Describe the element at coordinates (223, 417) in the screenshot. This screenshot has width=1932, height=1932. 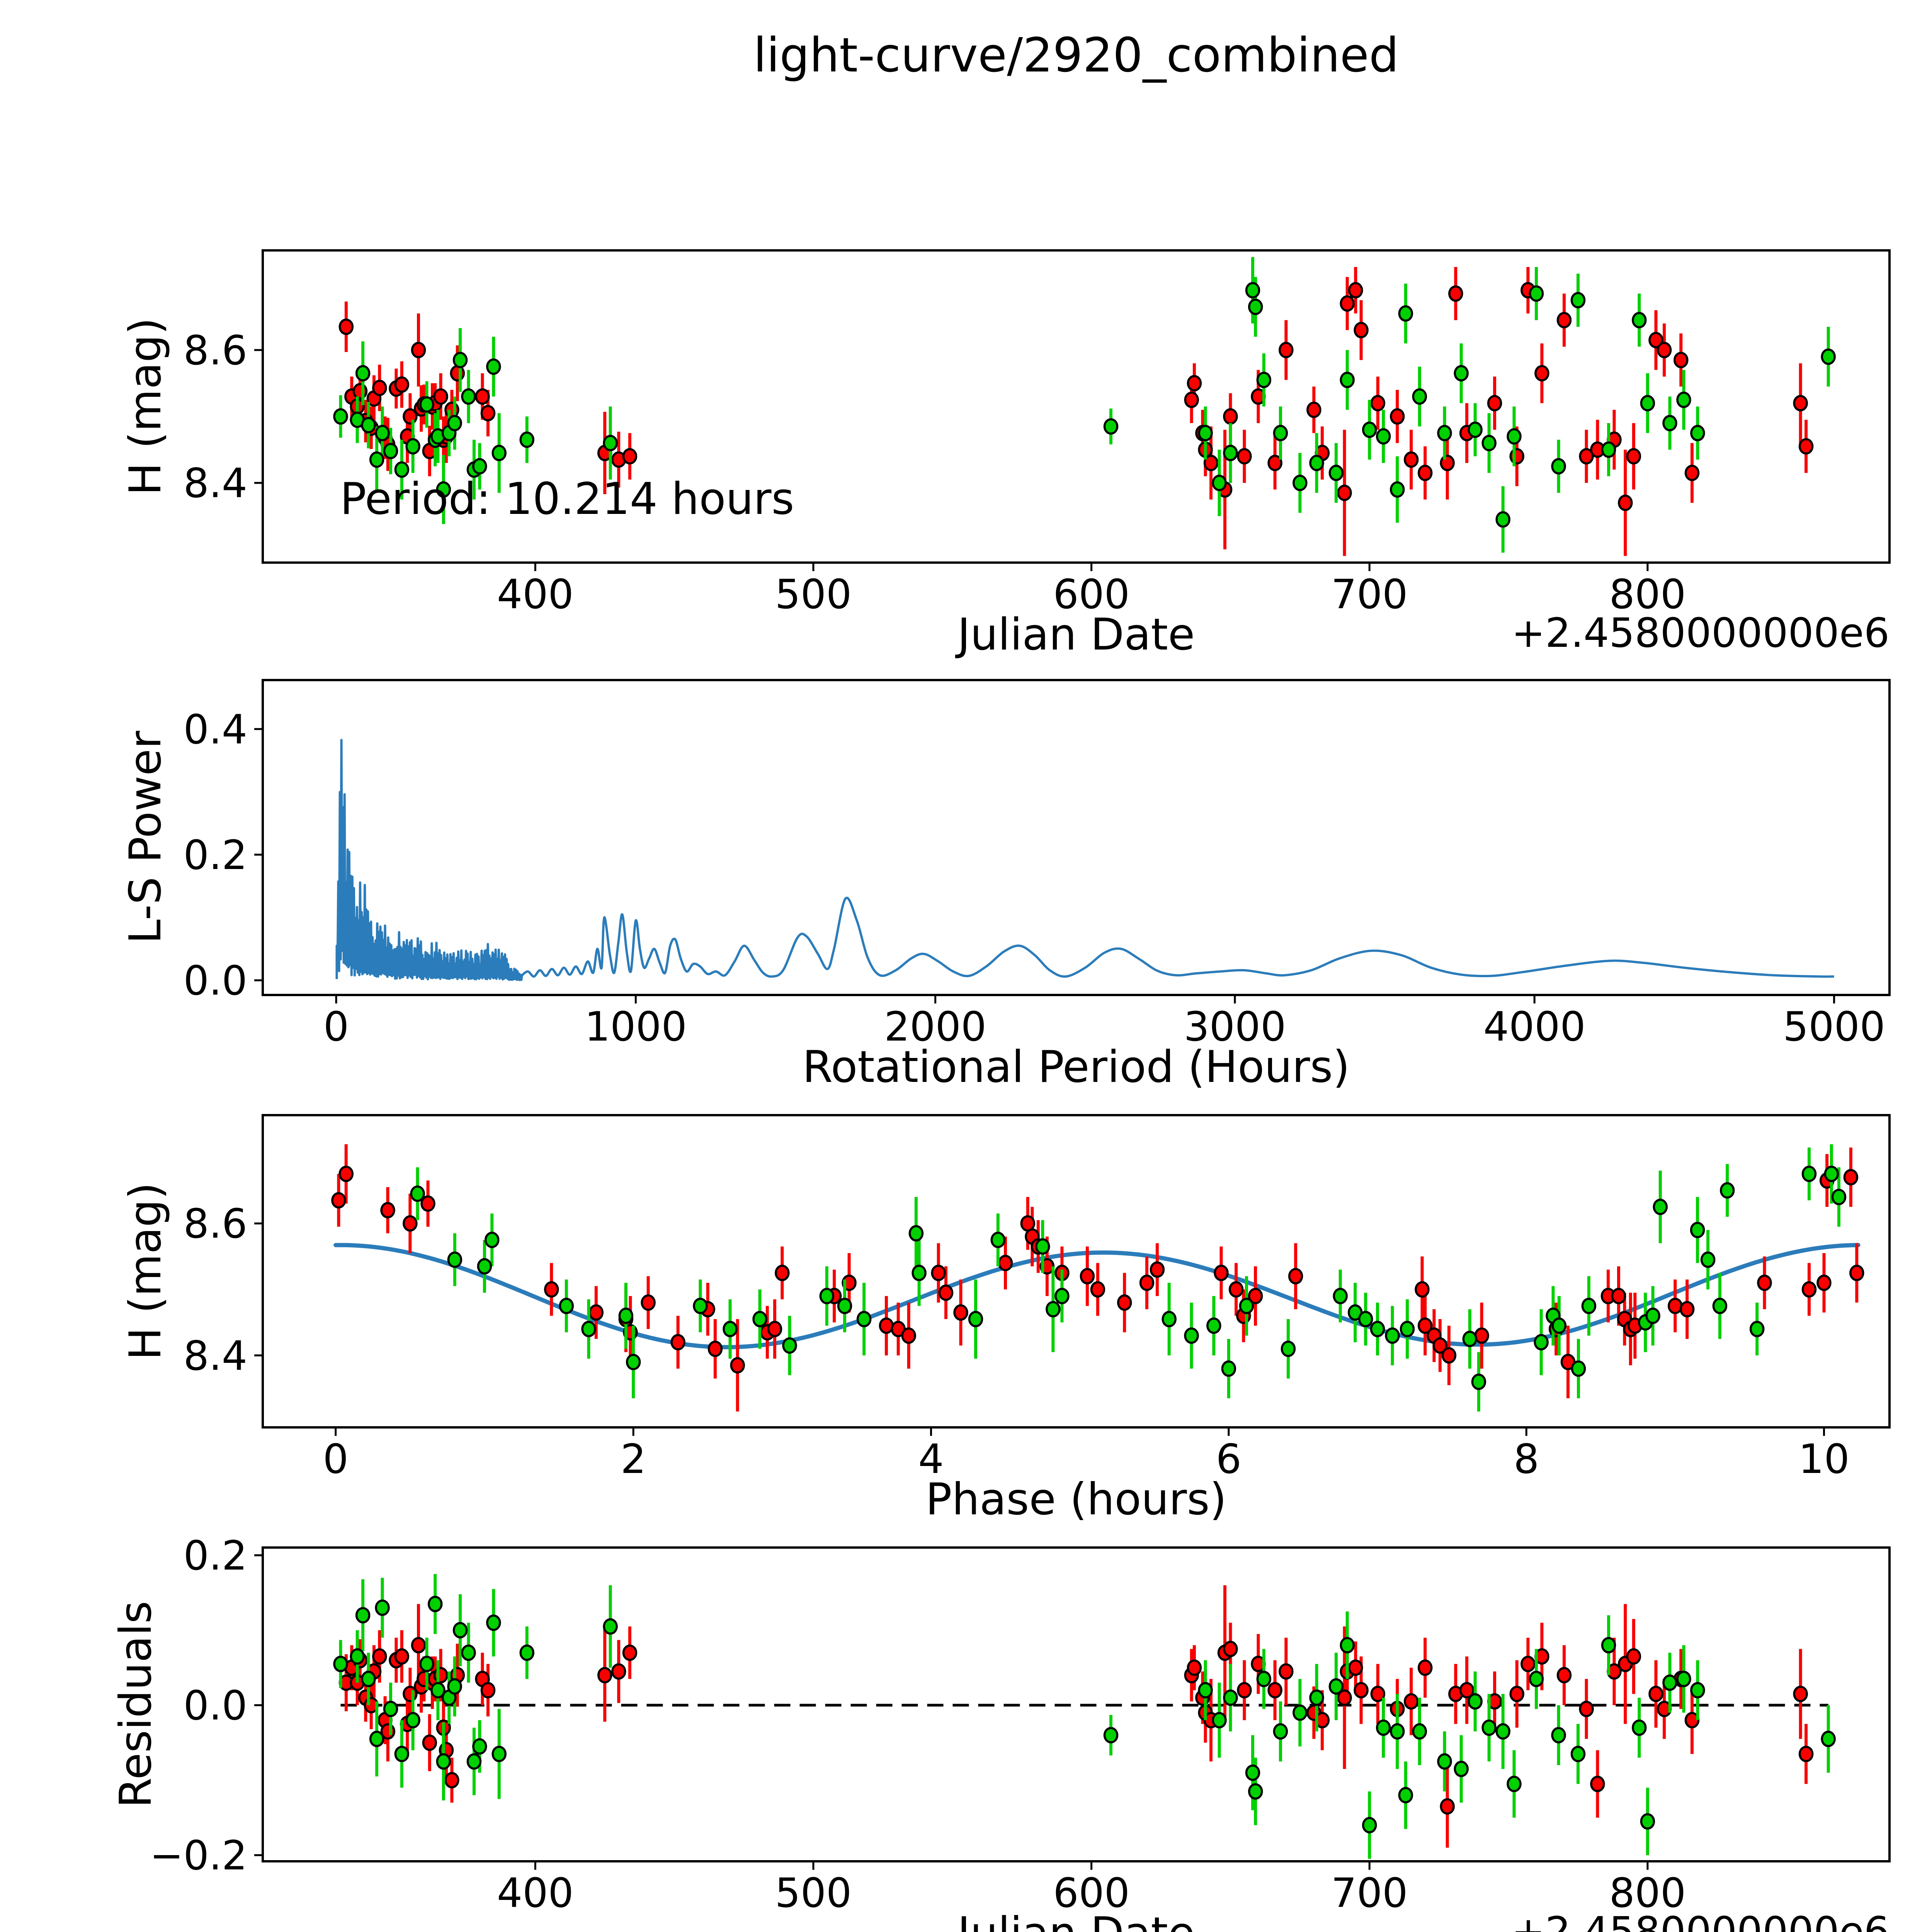
I see `y-axis-ticks: 8.4 8.6` at that location.